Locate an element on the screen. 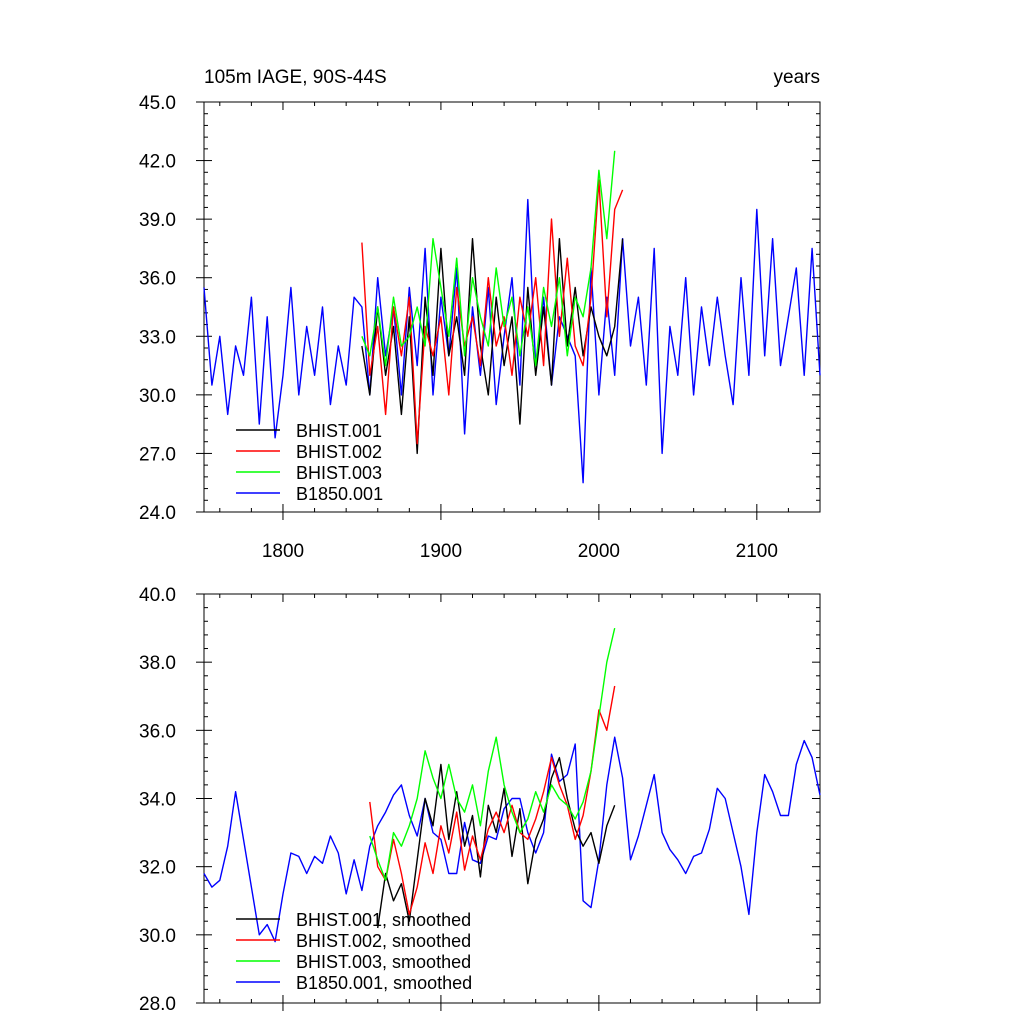 The height and width of the screenshot is (1024, 1024). y-tick-label: 39.0 is located at coordinates (157, 220).